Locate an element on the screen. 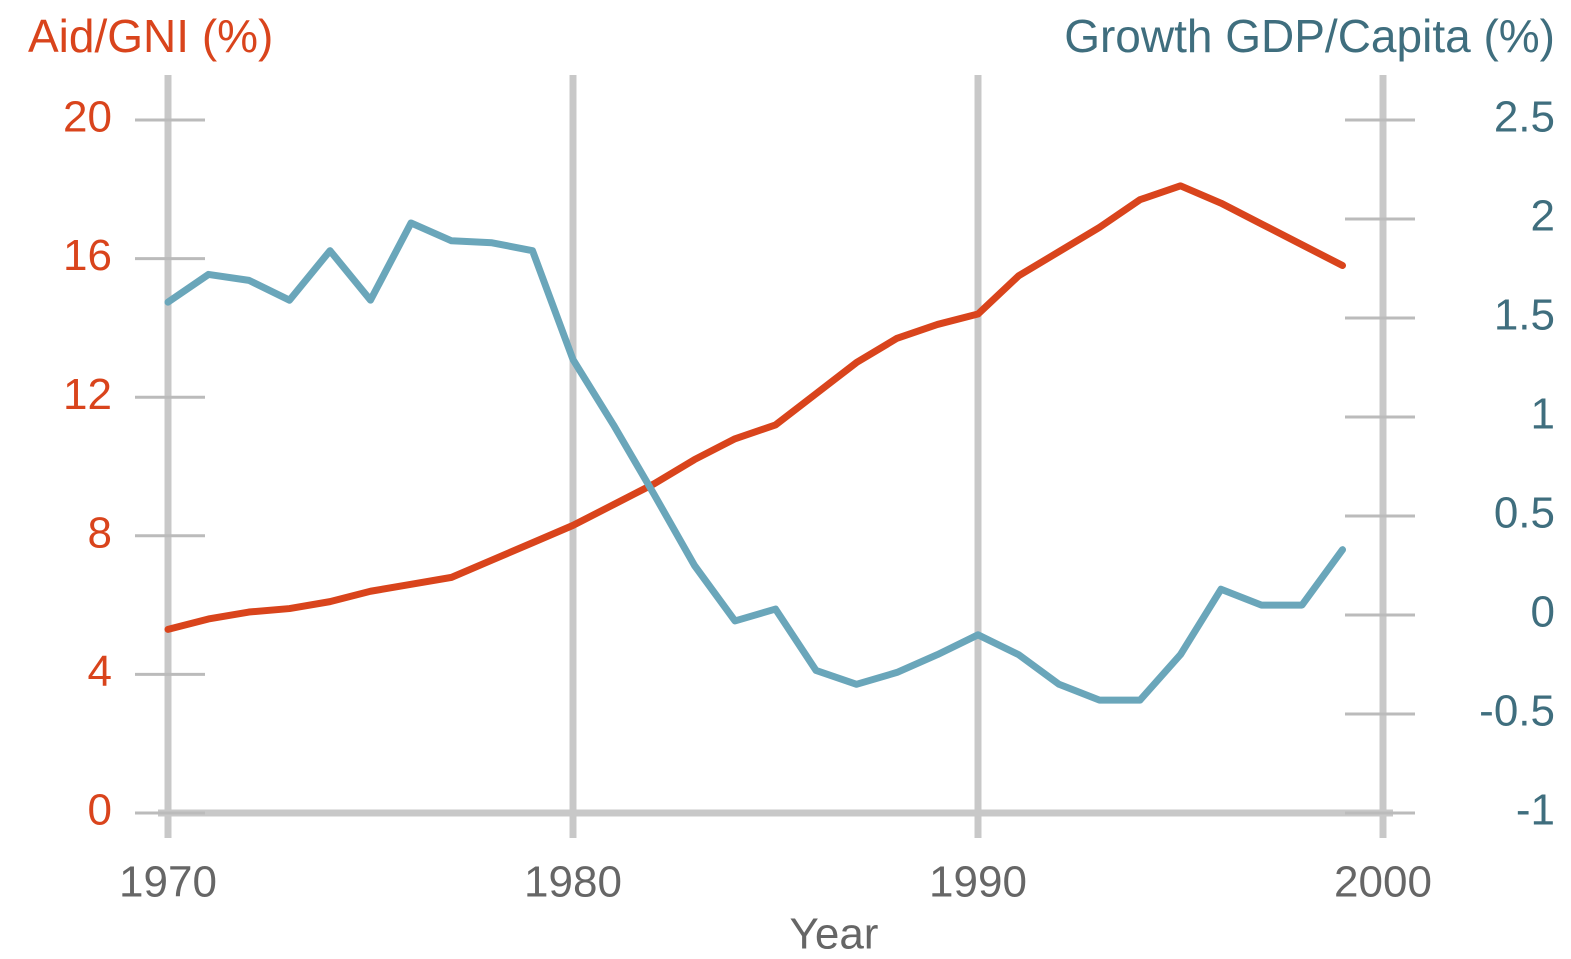 The width and height of the screenshot is (1571, 959). y2-tick-label: 2.5 is located at coordinates (1524, 117).